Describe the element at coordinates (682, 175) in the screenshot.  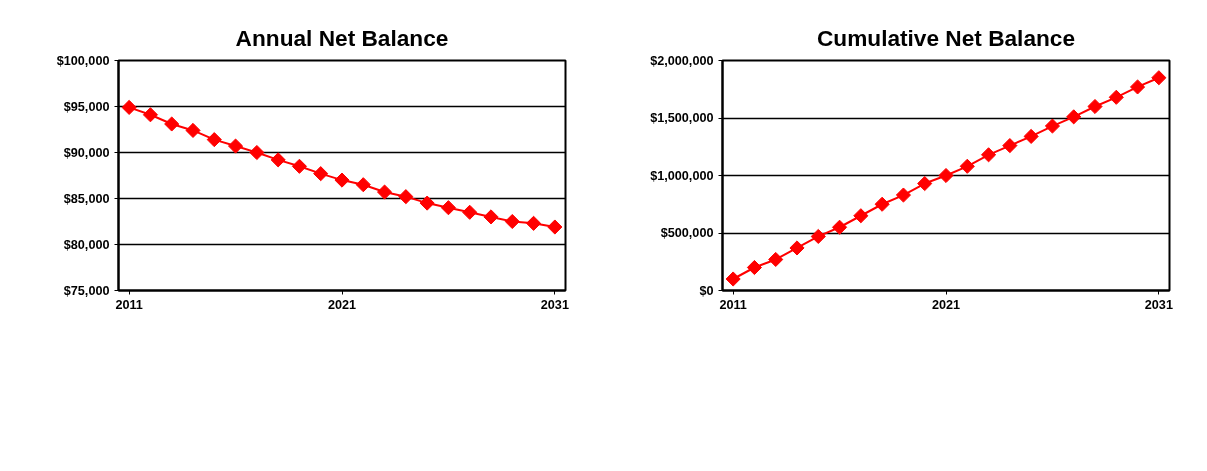
I see `y-tick-label: $1,000,000` at that location.